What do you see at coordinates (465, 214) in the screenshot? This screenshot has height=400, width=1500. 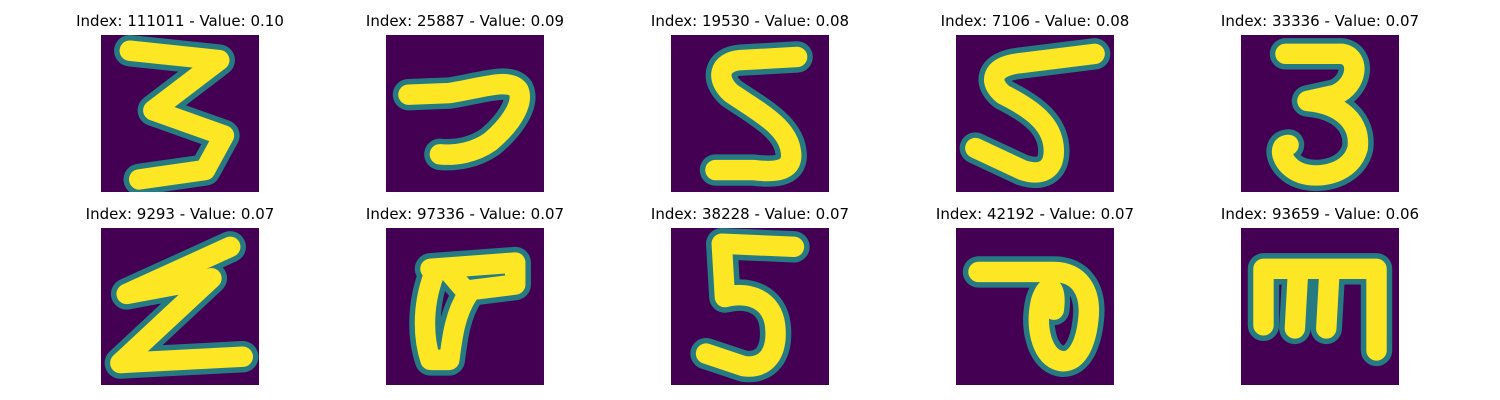 I see `panel-title: Index: 97336 - Value: 0.07` at bounding box center [465, 214].